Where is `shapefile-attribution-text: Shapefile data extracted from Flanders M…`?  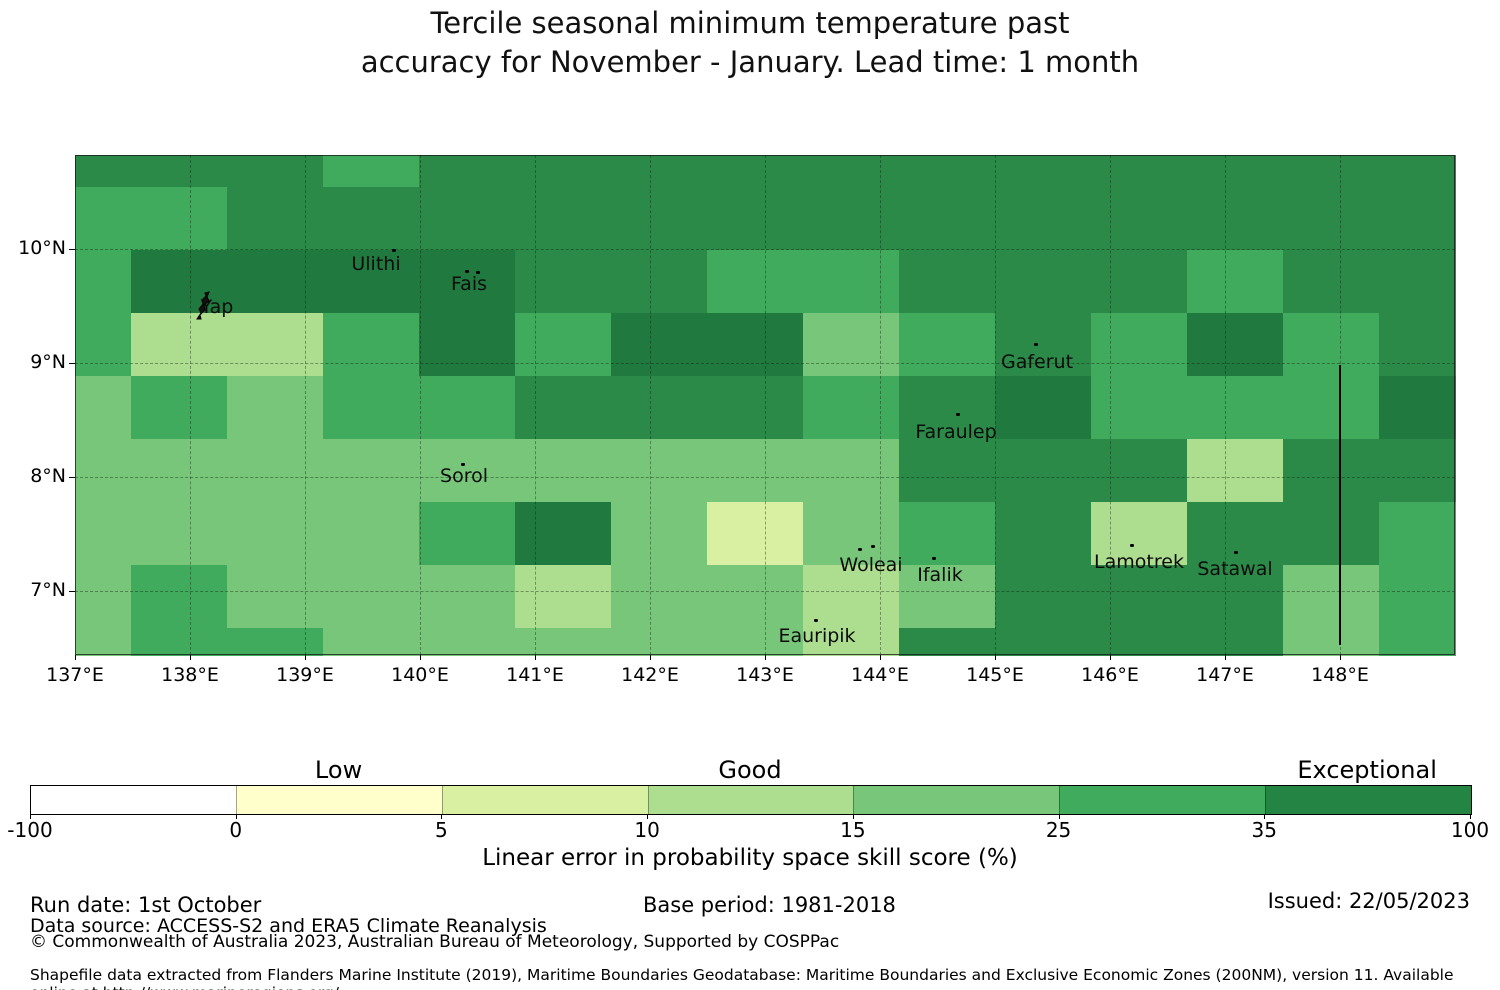
shapefile-attribution-text: Shapefile data extracted from Flanders M… is located at coordinates (742, 978).